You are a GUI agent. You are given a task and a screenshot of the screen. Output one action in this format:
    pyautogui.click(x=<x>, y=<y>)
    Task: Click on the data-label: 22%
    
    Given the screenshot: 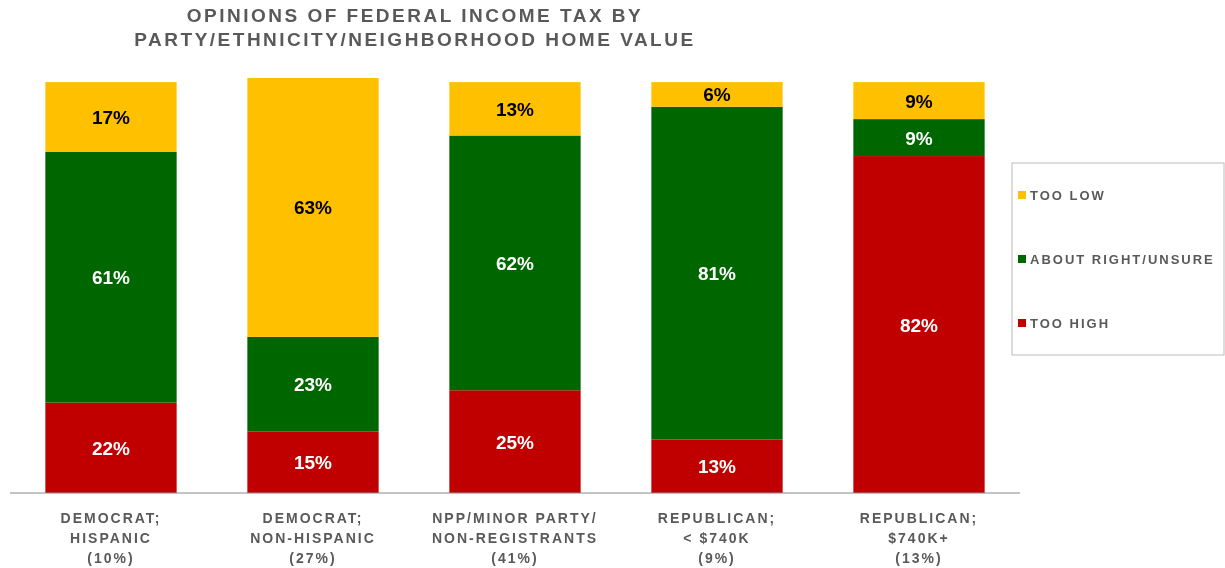 What is the action you would take?
    pyautogui.click(x=111, y=448)
    